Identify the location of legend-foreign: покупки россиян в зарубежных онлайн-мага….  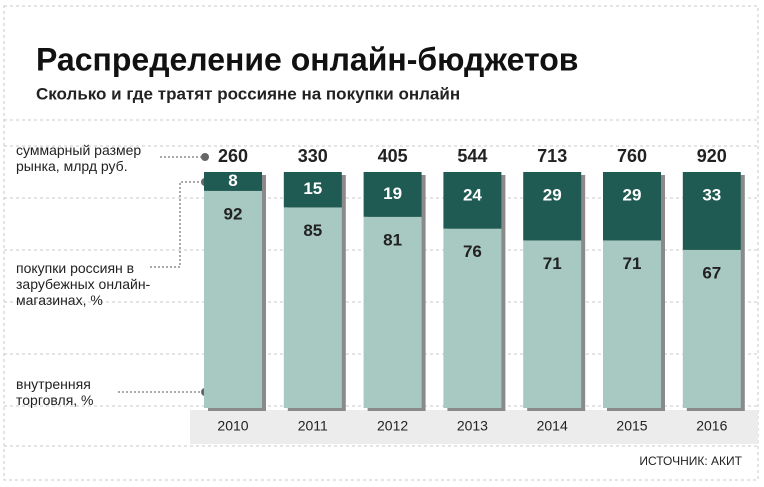
(83, 284).